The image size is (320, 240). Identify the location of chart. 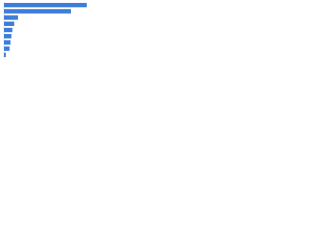
(50, 35).